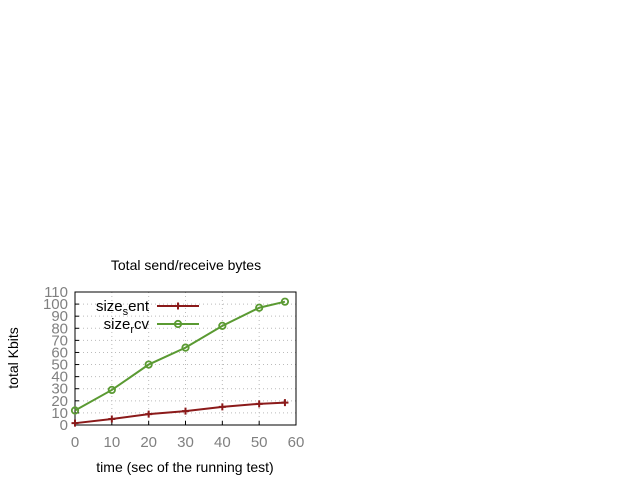 The image size is (640, 480). What do you see at coordinates (127, 326) in the screenshot?
I see `legend-label: sizercv` at bounding box center [127, 326].